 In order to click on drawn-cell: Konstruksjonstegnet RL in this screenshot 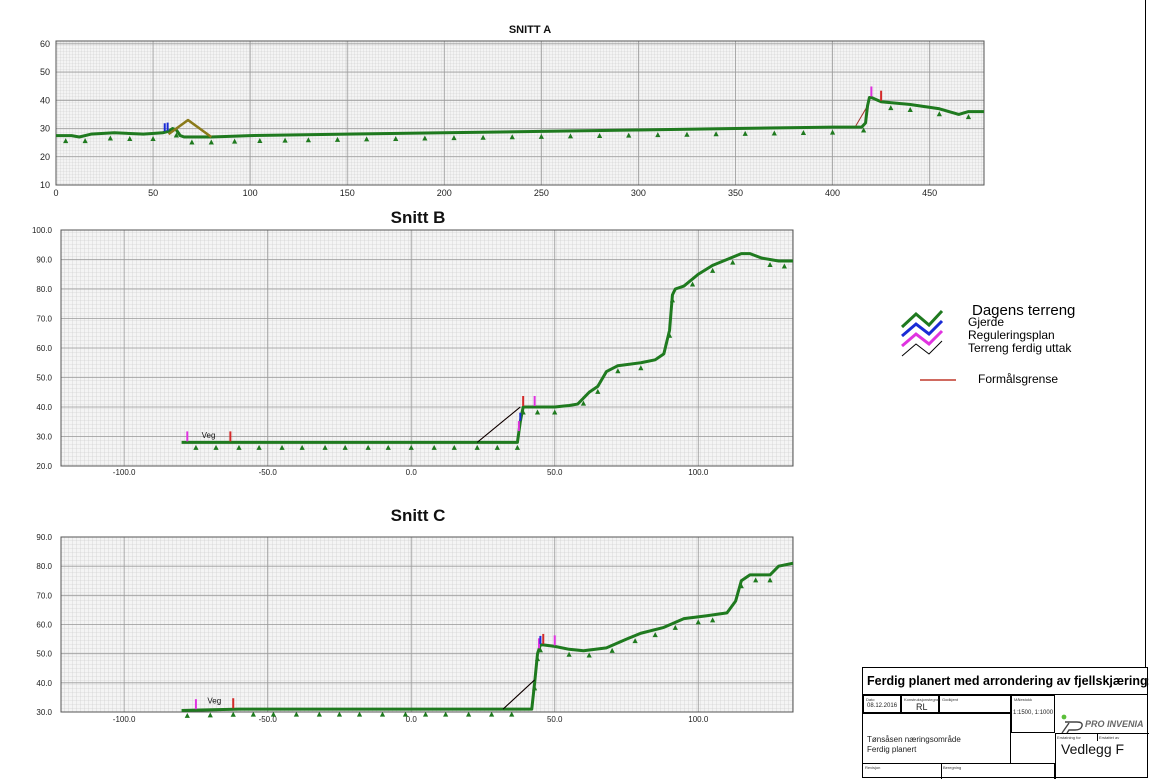, I will do `click(920, 704)`.